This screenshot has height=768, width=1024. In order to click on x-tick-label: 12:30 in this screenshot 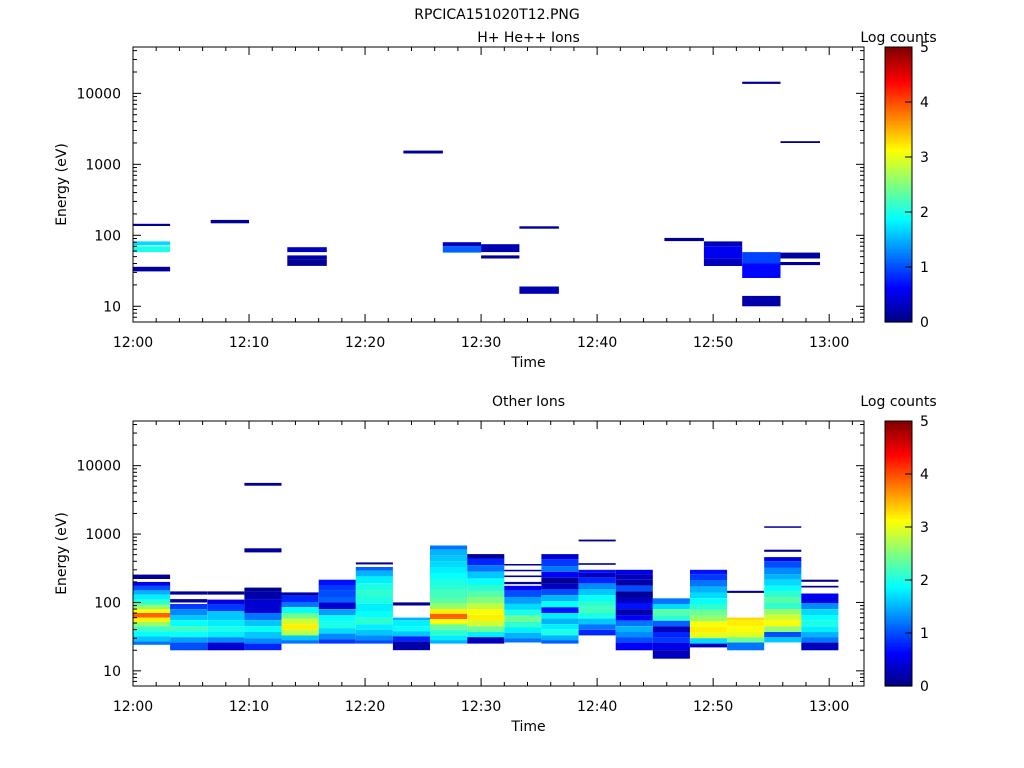, I will do `click(481, 343)`.